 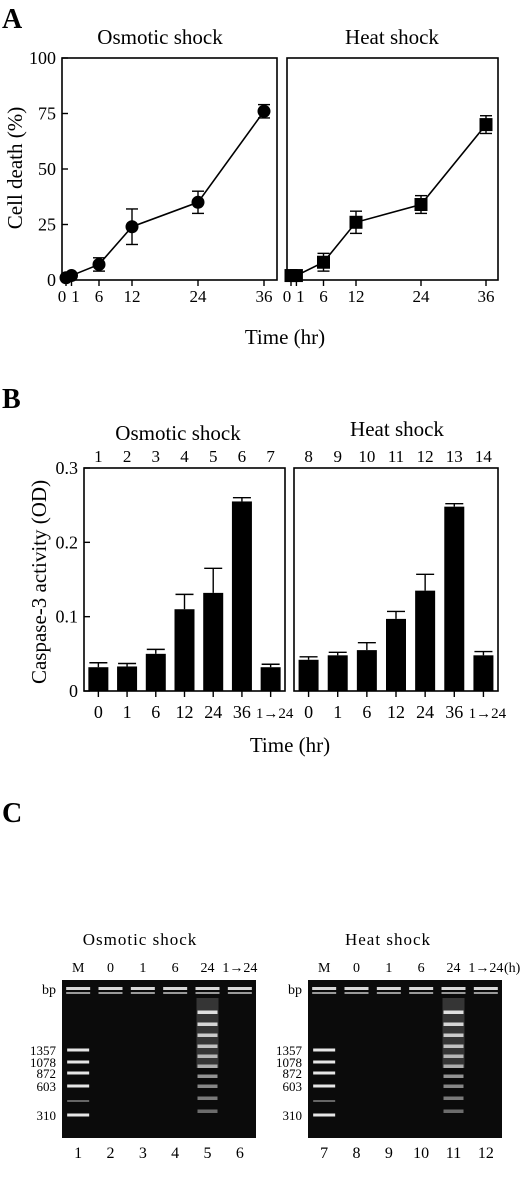 I want to click on gel-lane-number: 10, so click(x=421, y=1153).